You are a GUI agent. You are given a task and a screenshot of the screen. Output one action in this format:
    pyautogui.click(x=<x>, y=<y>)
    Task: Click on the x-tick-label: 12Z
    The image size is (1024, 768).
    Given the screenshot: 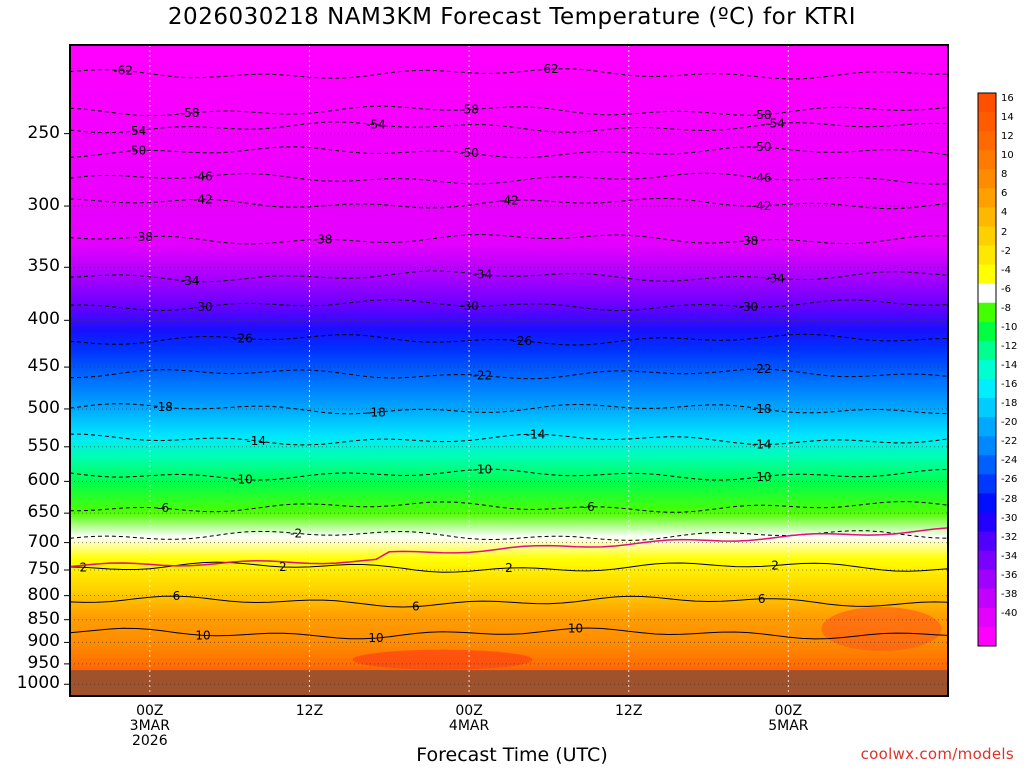 What is the action you would take?
    pyautogui.click(x=309, y=711)
    